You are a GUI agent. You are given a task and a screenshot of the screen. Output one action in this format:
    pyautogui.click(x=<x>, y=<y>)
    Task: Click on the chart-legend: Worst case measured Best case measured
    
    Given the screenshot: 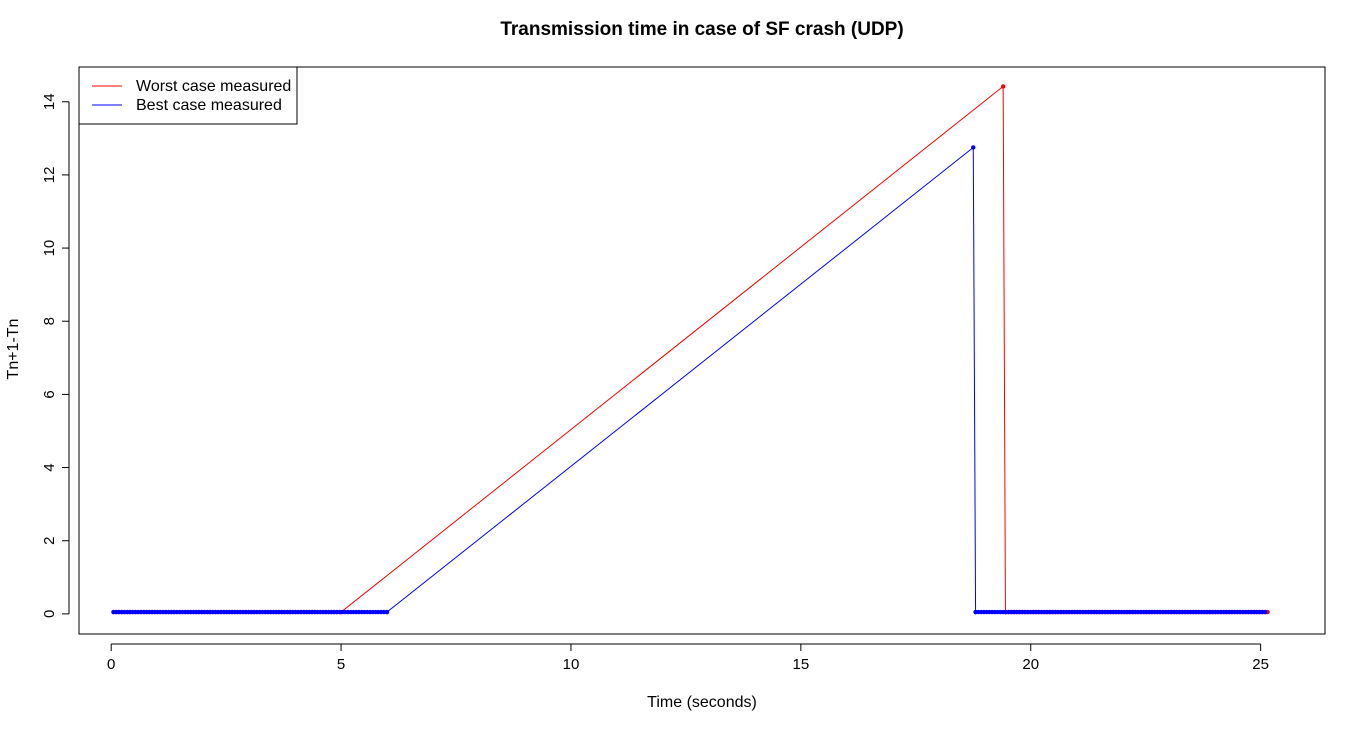 What is the action you would take?
    pyautogui.click(x=188, y=95)
    